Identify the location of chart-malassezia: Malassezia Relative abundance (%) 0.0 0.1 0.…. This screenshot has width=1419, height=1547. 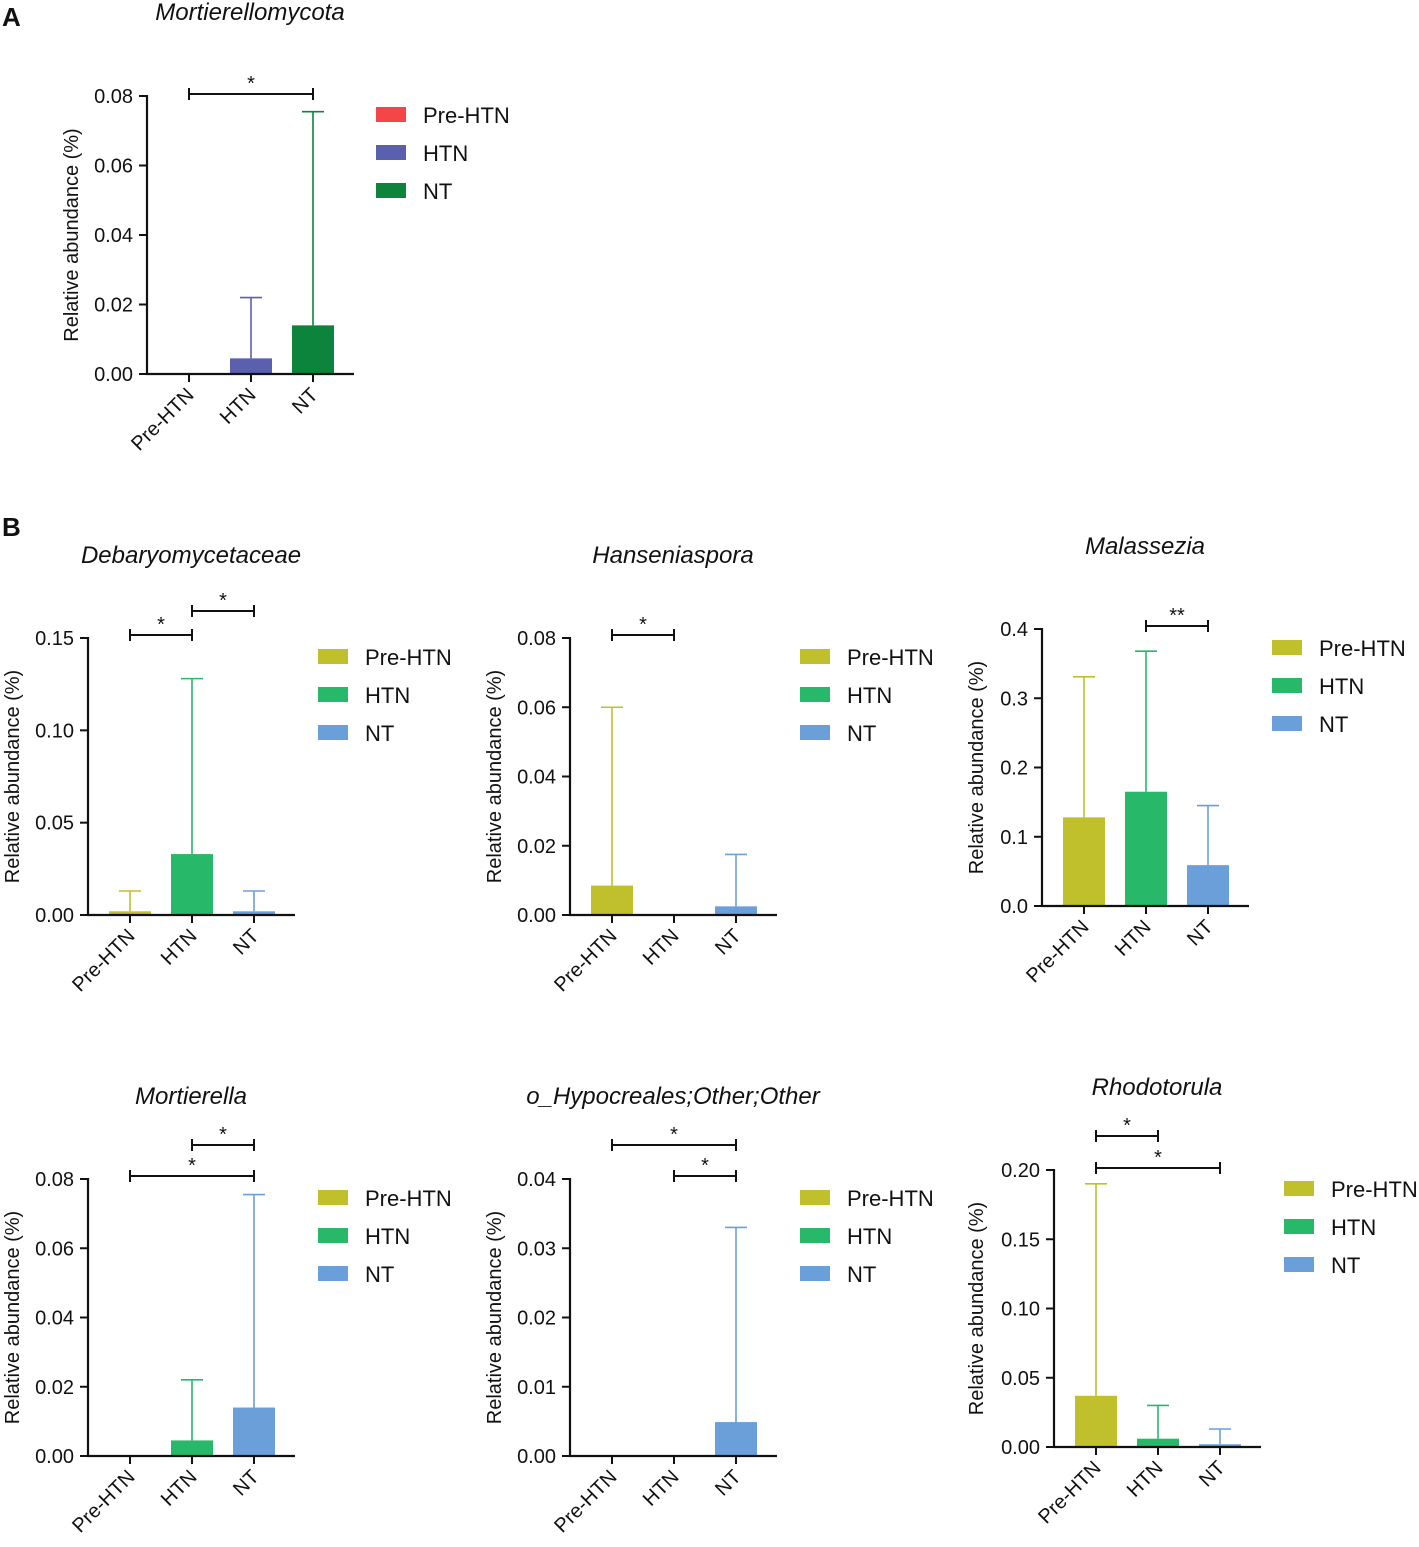
(1186, 760).